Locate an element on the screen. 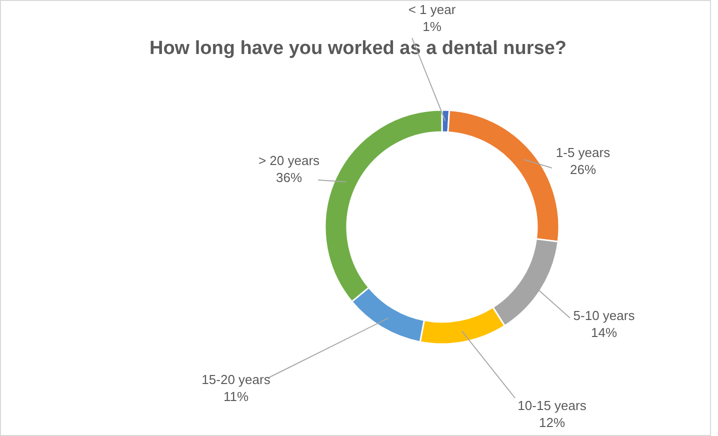 This screenshot has width=718, height=436. data-label: 36% is located at coordinates (289, 177).